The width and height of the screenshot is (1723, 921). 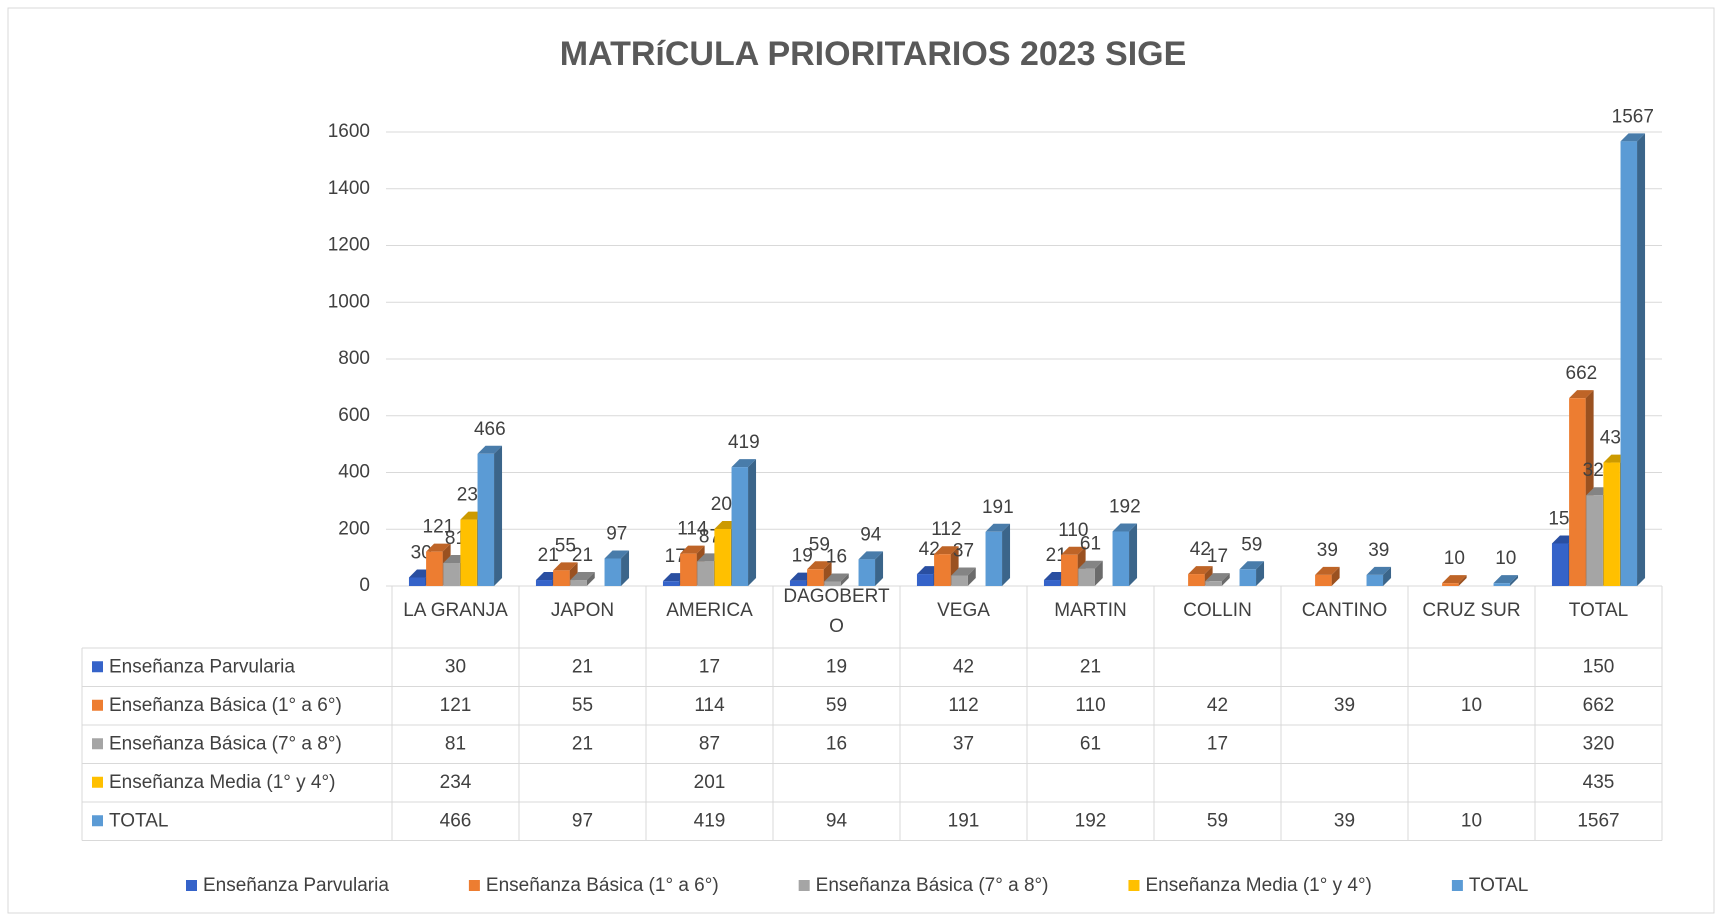 I want to click on data-label: 419, so click(x=744, y=442).